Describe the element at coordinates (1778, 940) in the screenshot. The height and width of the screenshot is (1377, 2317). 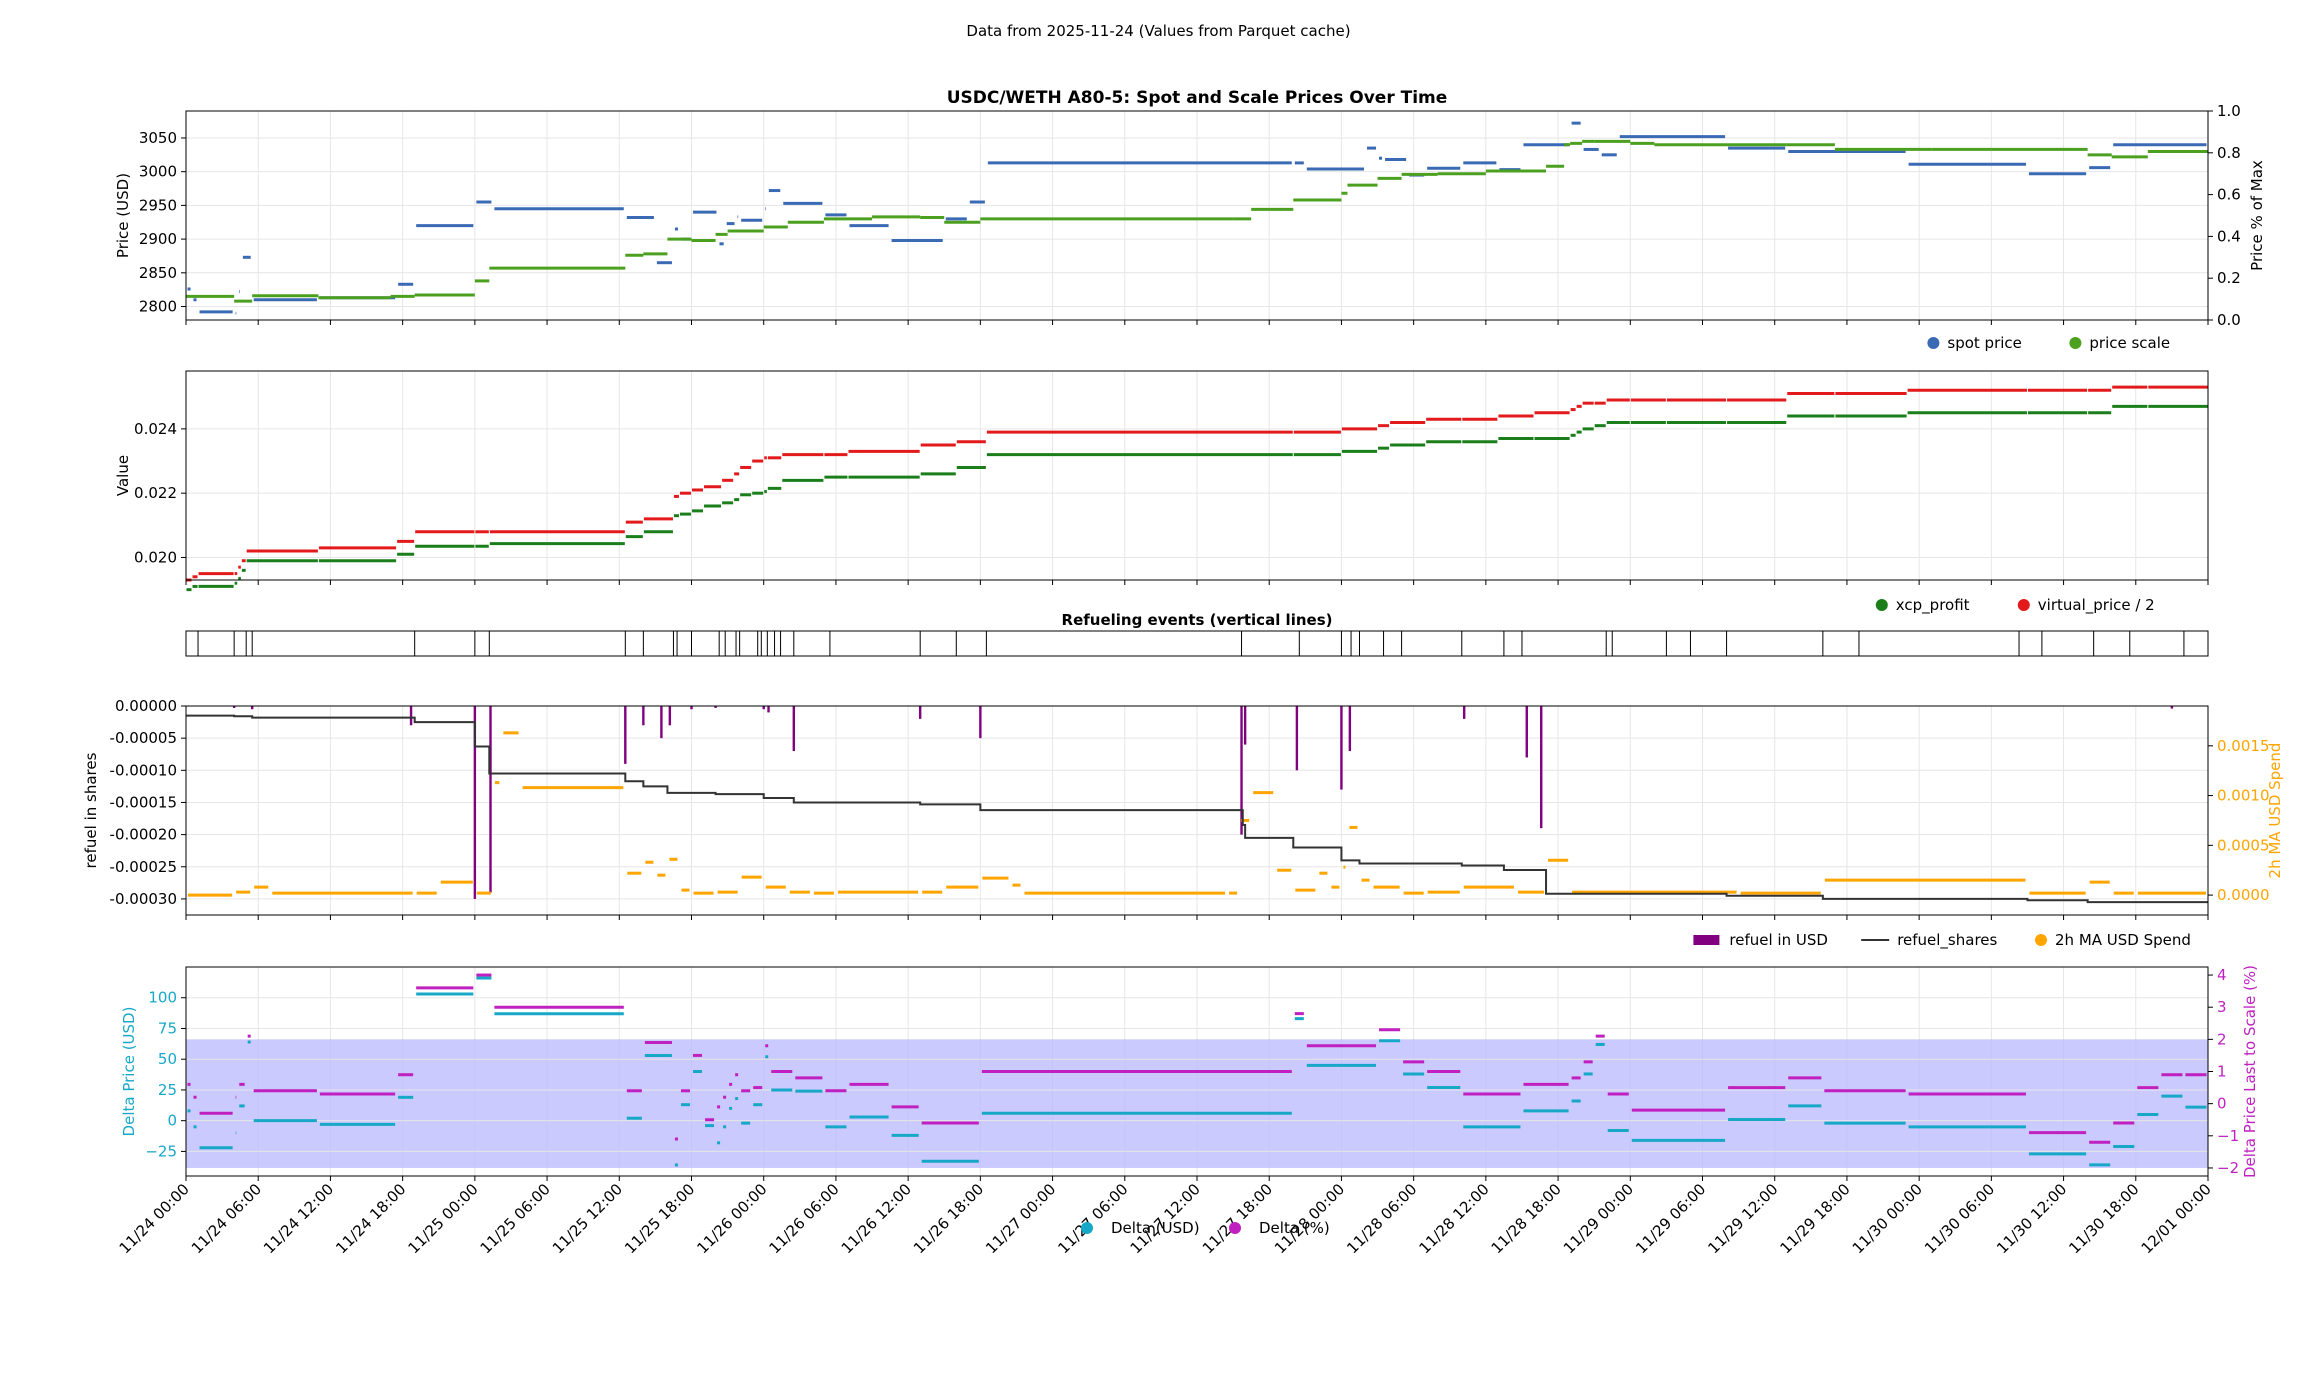
I see `legend-label: refuel in USD` at that location.